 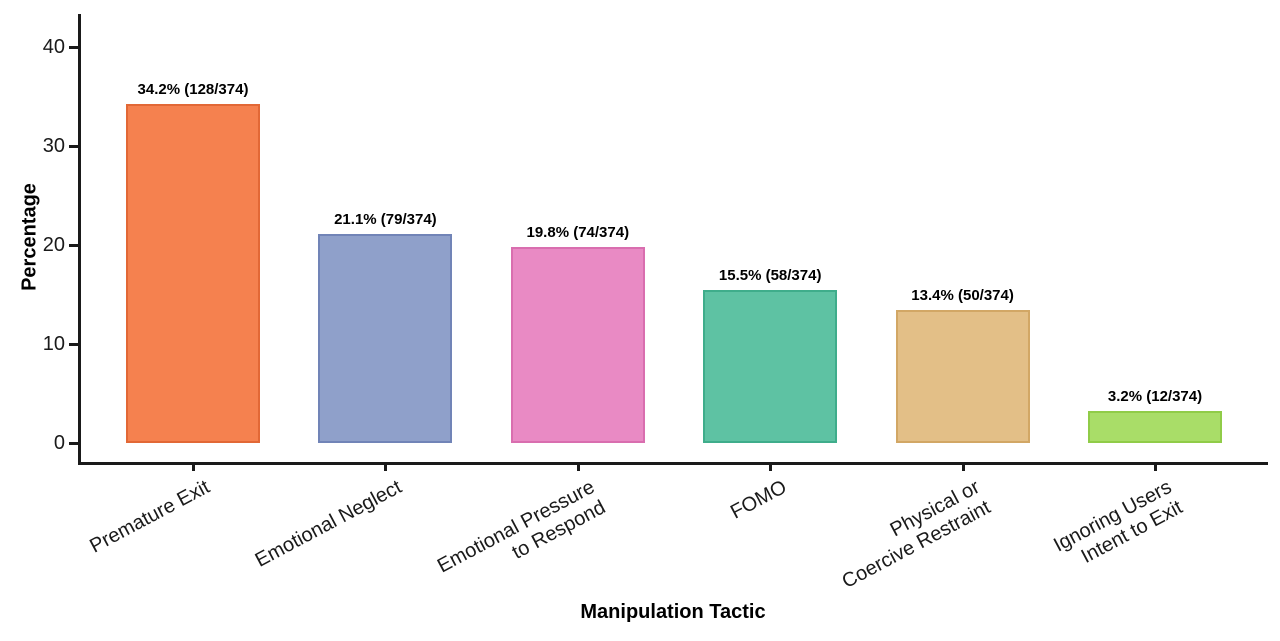 I want to click on bar-fomo, so click(x=770, y=366).